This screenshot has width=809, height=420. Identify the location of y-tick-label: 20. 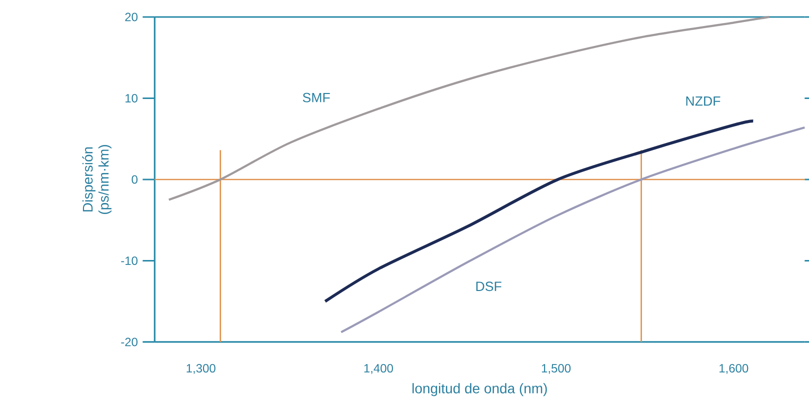
(131, 17).